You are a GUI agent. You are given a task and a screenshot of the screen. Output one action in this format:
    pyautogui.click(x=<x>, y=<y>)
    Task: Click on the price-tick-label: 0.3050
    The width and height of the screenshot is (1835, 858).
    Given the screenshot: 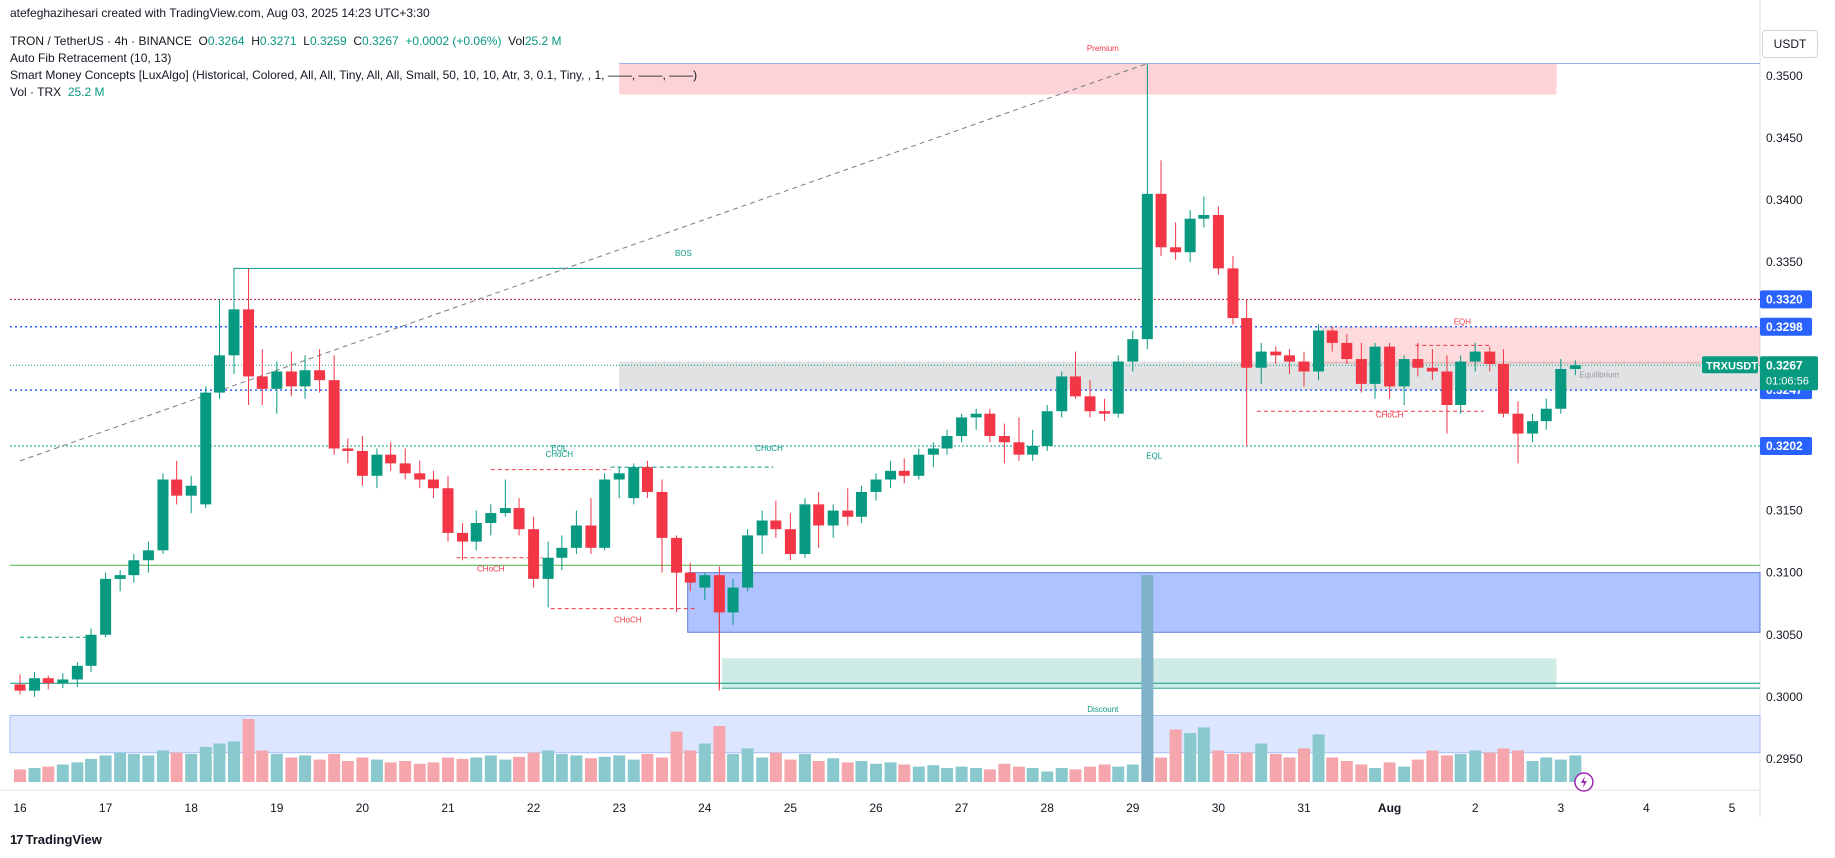 What is the action you would take?
    pyautogui.click(x=1784, y=635)
    